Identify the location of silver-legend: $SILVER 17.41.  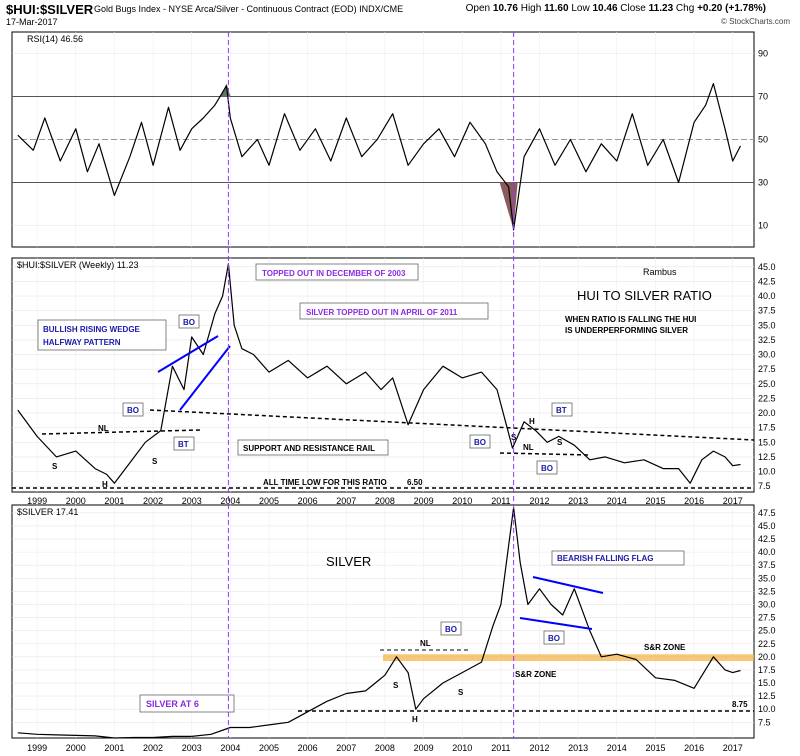
(47, 512).